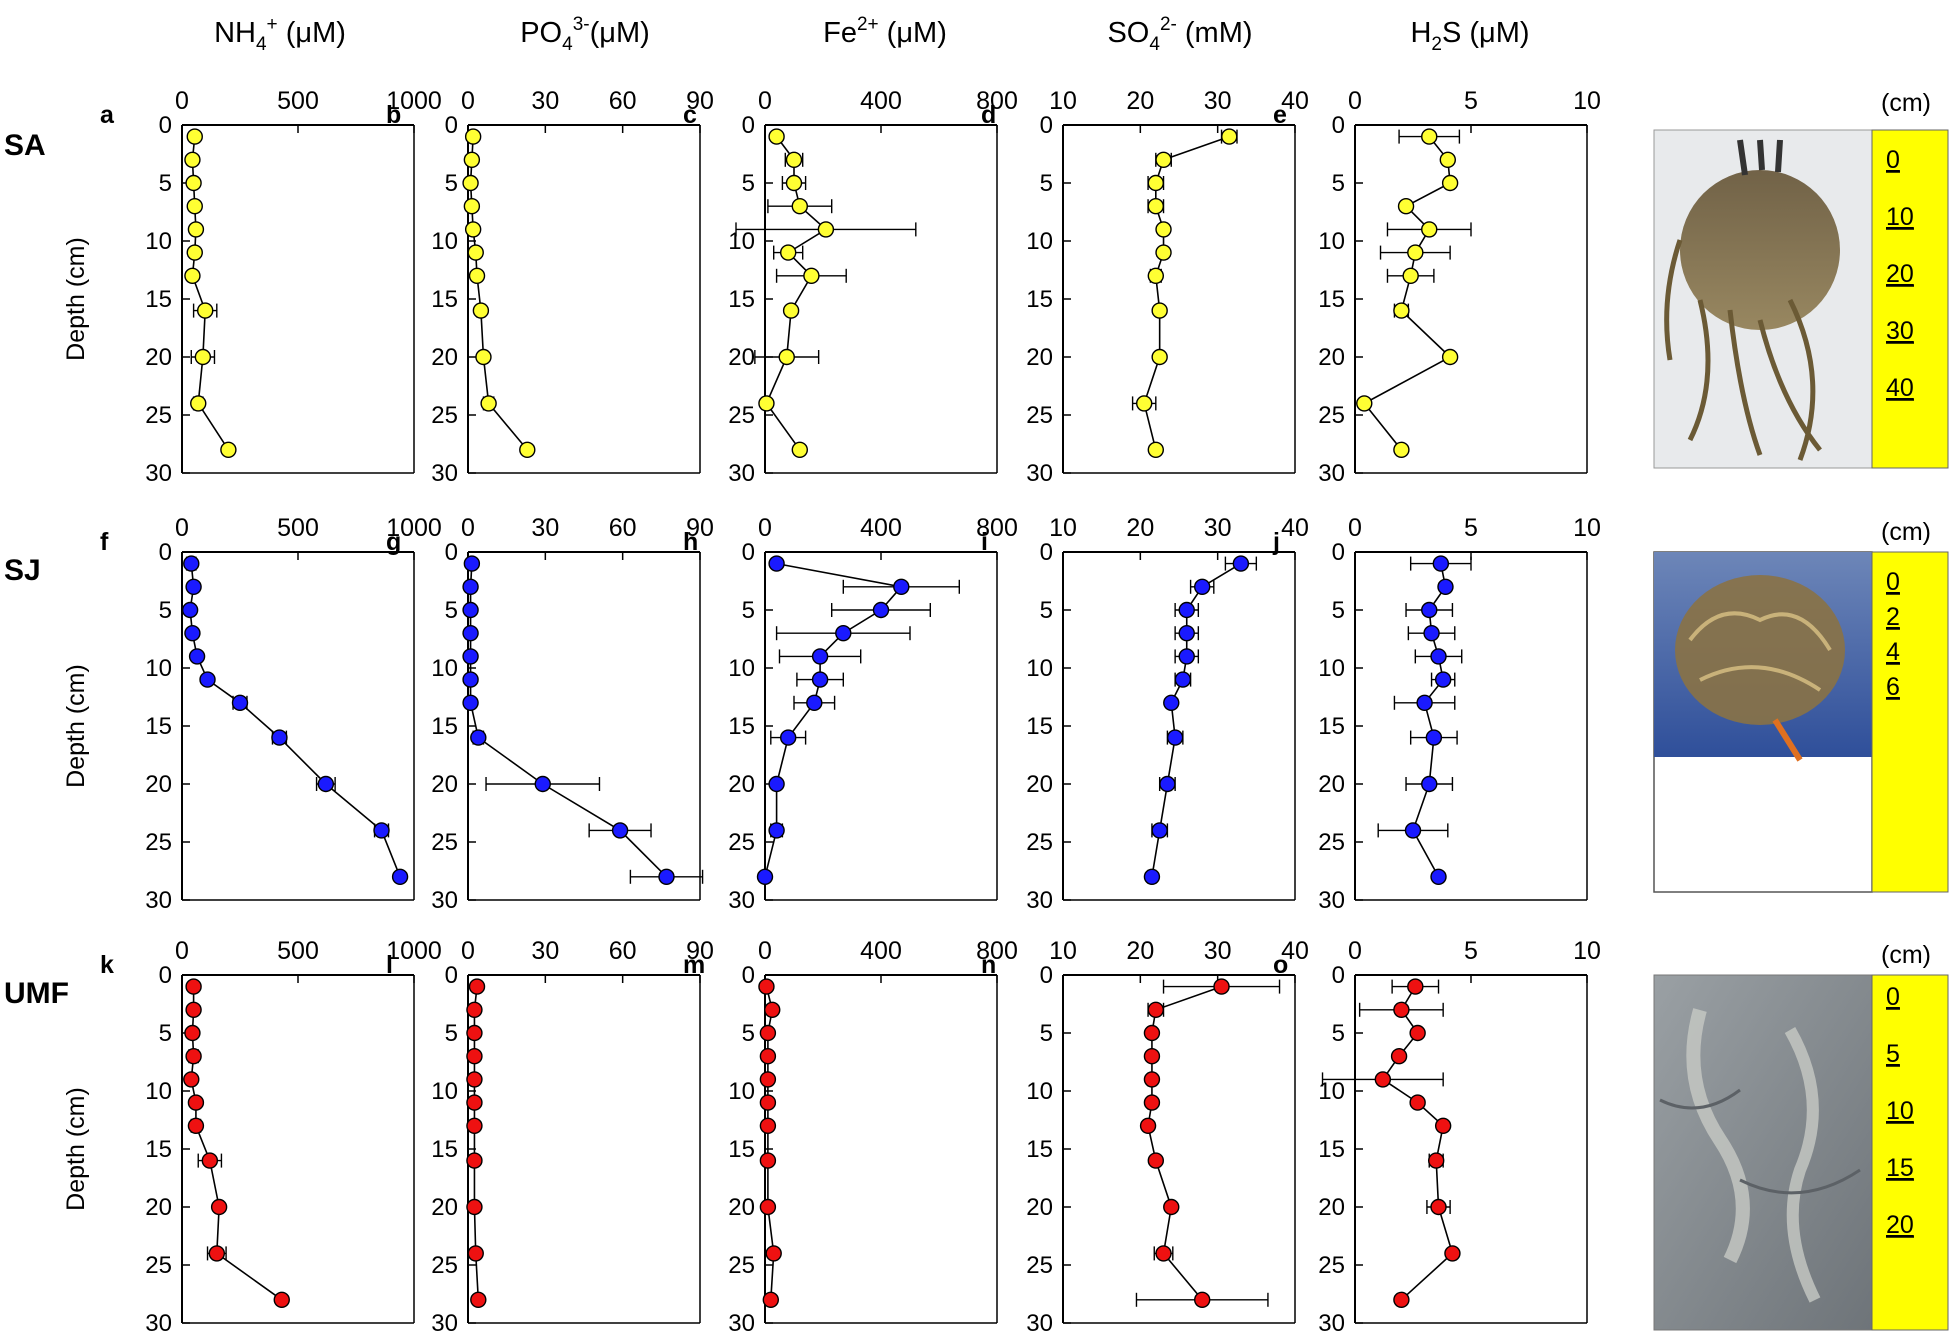  I want to click on panel-c: 0 400 800 0 5 10 15 20 25 30 c, so click(850, 287).